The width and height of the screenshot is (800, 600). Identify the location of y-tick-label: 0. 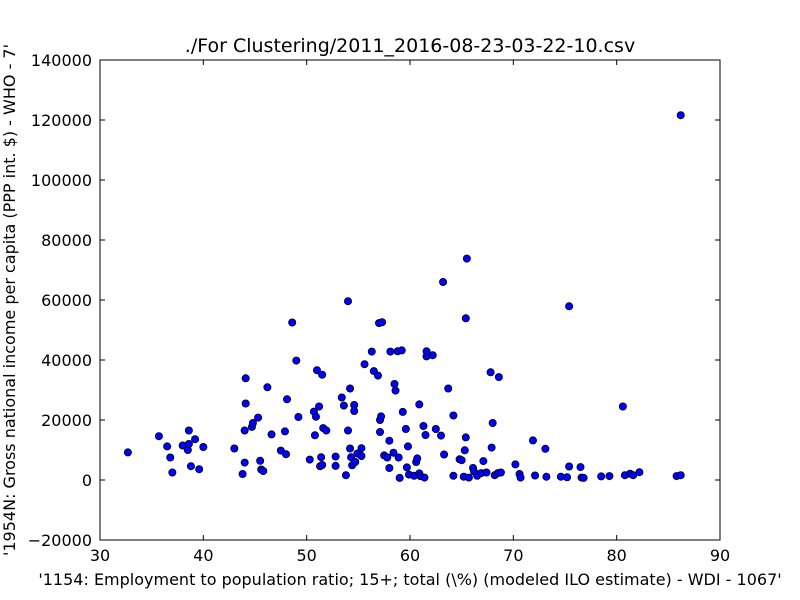
(87, 480).